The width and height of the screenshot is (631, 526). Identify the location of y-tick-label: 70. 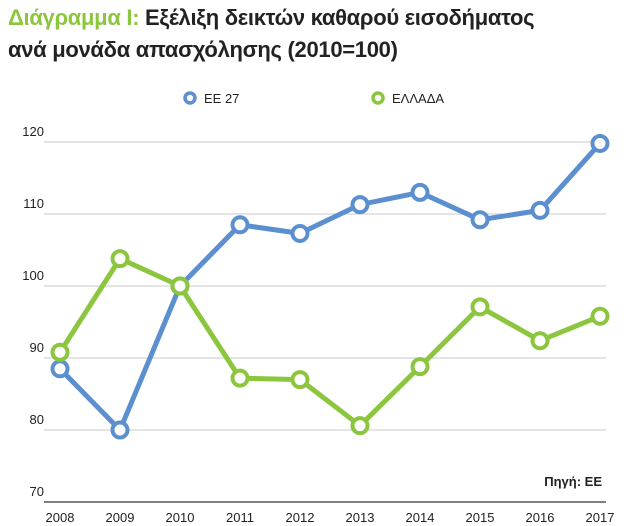
(37, 491).